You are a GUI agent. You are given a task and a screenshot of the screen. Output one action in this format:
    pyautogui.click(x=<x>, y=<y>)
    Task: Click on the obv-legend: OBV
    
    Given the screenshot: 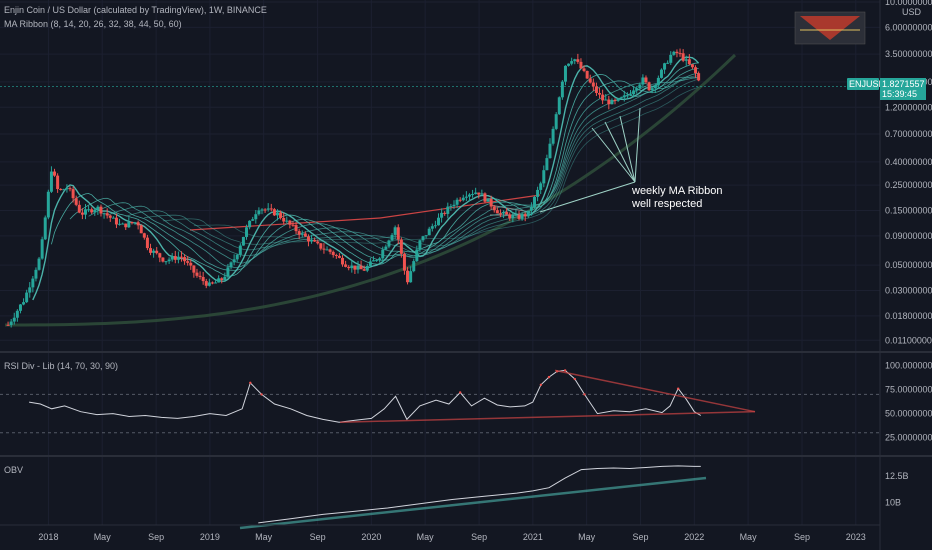 What is the action you would take?
    pyautogui.click(x=13, y=470)
    